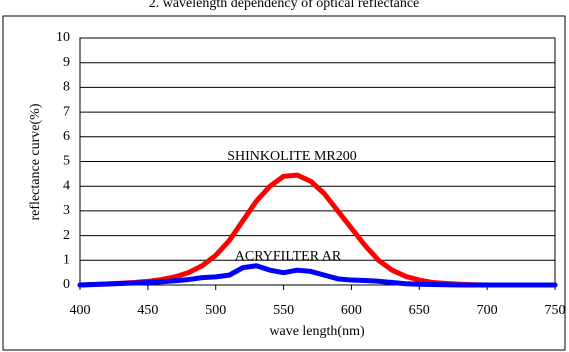 The image size is (569, 352). What do you see at coordinates (351, 310) in the screenshot?
I see `x-tick-label: 600` at bounding box center [351, 310].